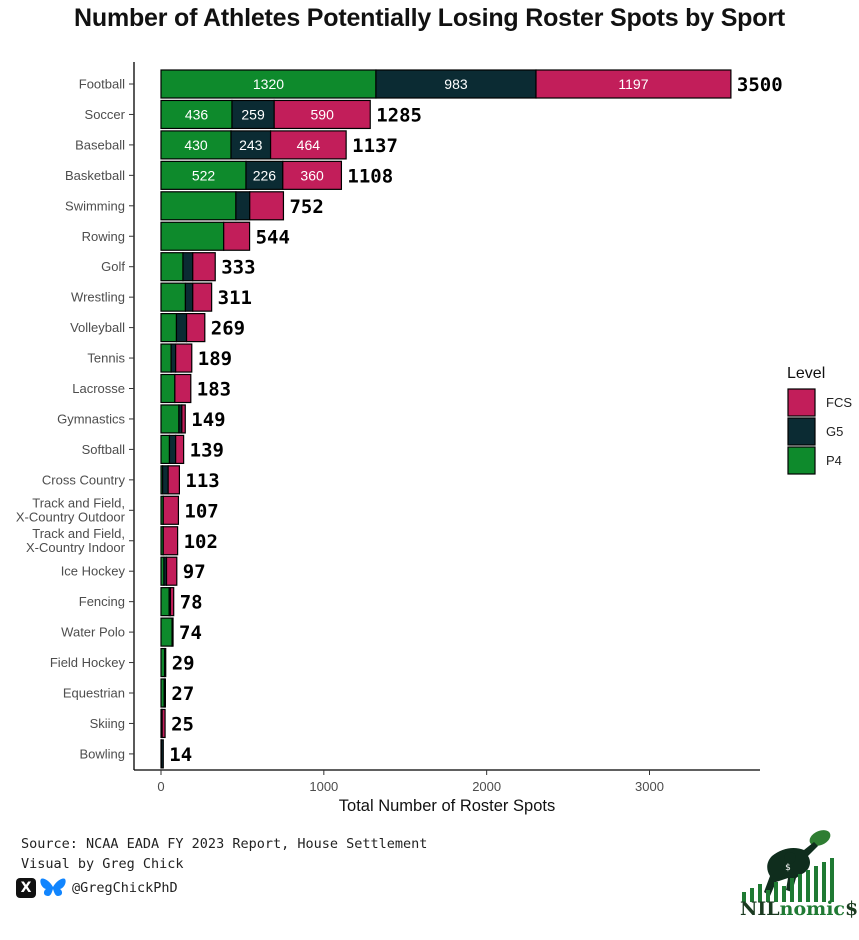 The image size is (859, 940). What do you see at coordinates (103, 449) in the screenshot?
I see `y-tick-label-softball: Softball` at bounding box center [103, 449].